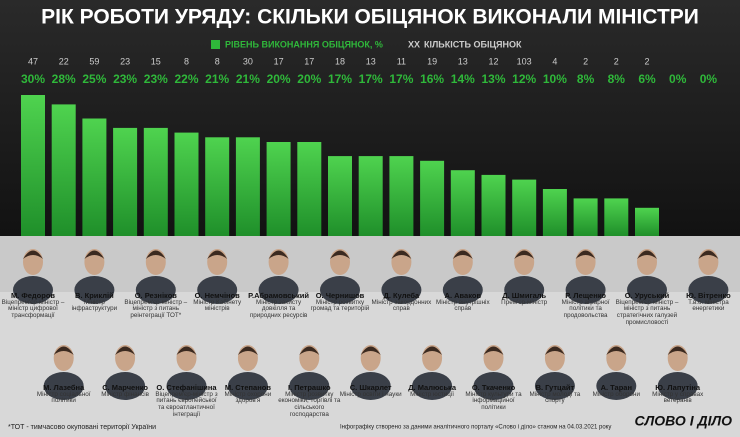 This screenshot has height=437, width=740. What do you see at coordinates (401, 305) in the screenshot?
I see `person-role: Міністр закордонних справ` at bounding box center [401, 305].